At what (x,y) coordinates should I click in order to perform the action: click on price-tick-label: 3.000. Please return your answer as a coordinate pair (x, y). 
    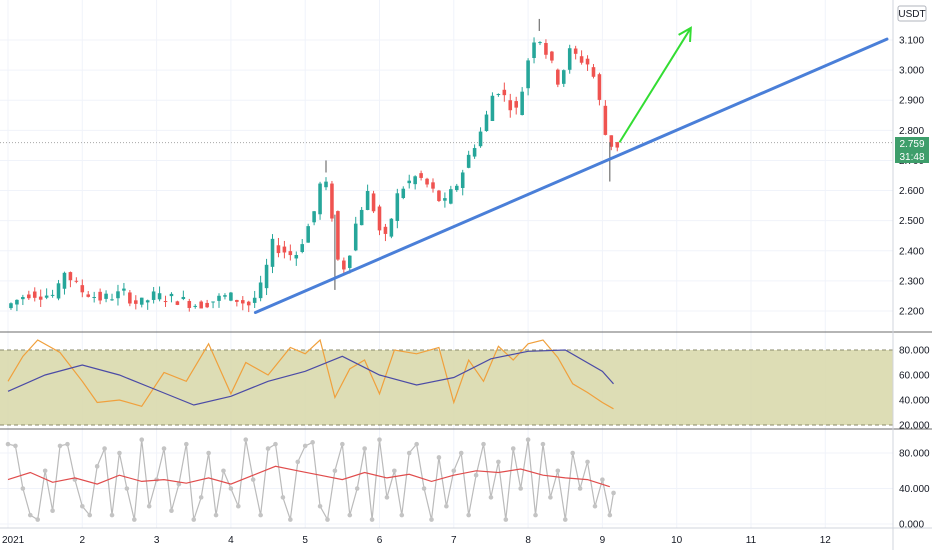
    Looking at the image, I should click on (911, 71).